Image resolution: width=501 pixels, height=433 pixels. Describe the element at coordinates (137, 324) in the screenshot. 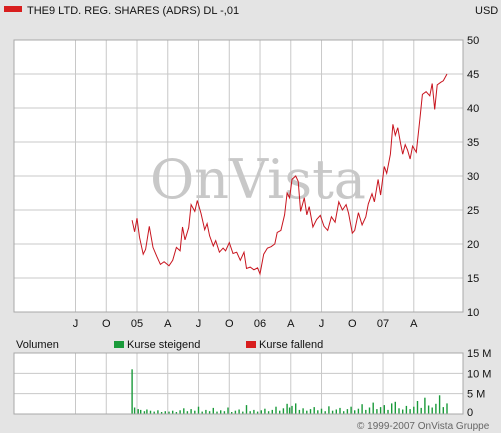

I see `price-x-tick-label: 05` at that location.